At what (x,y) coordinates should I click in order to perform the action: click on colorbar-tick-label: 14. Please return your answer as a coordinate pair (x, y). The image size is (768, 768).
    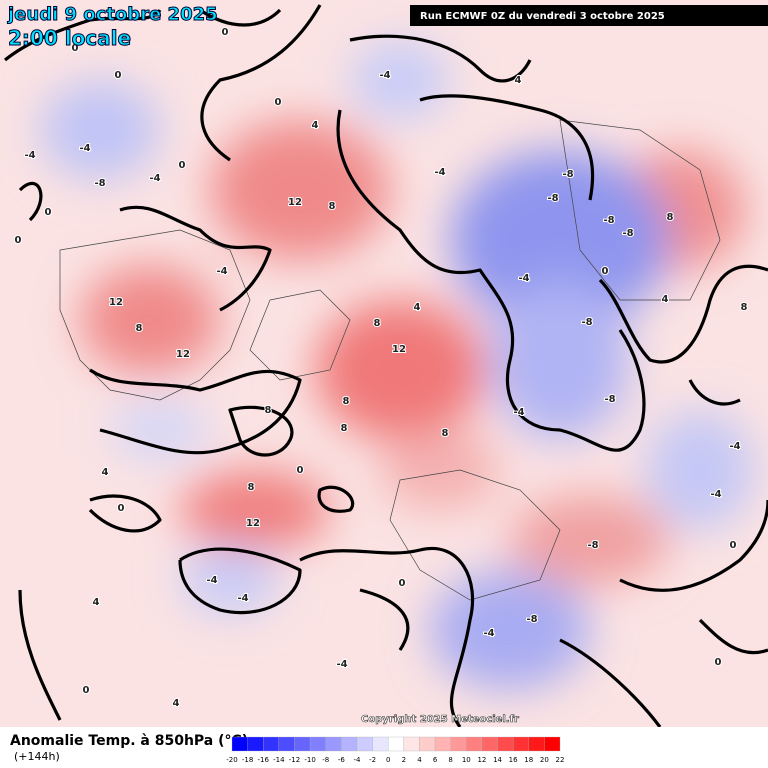
    Looking at the image, I should click on (497, 760).